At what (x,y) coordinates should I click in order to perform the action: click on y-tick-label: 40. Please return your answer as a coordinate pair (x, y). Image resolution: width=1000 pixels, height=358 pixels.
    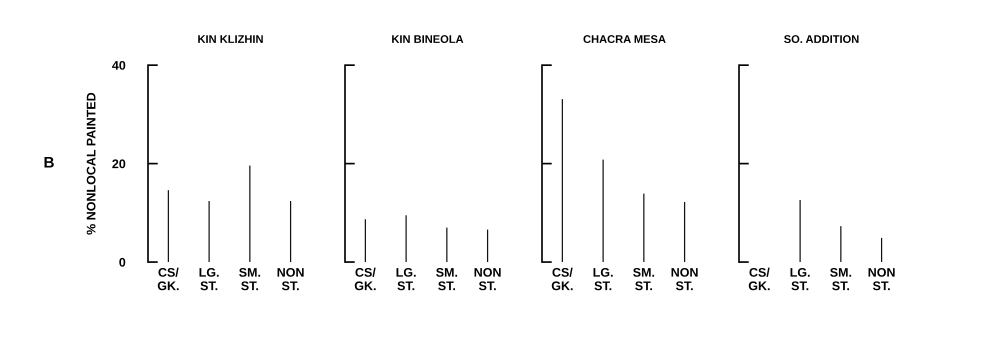
    Looking at the image, I should click on (119, 65).